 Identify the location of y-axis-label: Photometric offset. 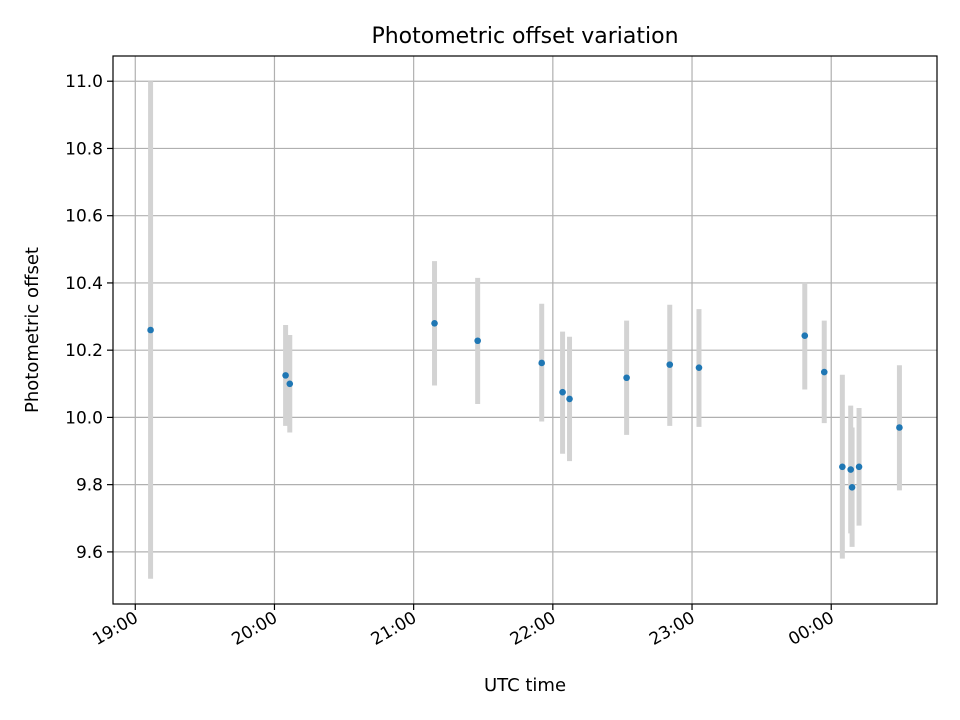
(32, 330).